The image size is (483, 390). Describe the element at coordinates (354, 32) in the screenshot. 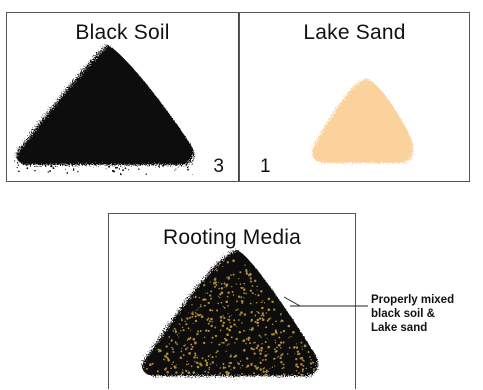

I see `lake-sand-title: Lake Sand` at that location.